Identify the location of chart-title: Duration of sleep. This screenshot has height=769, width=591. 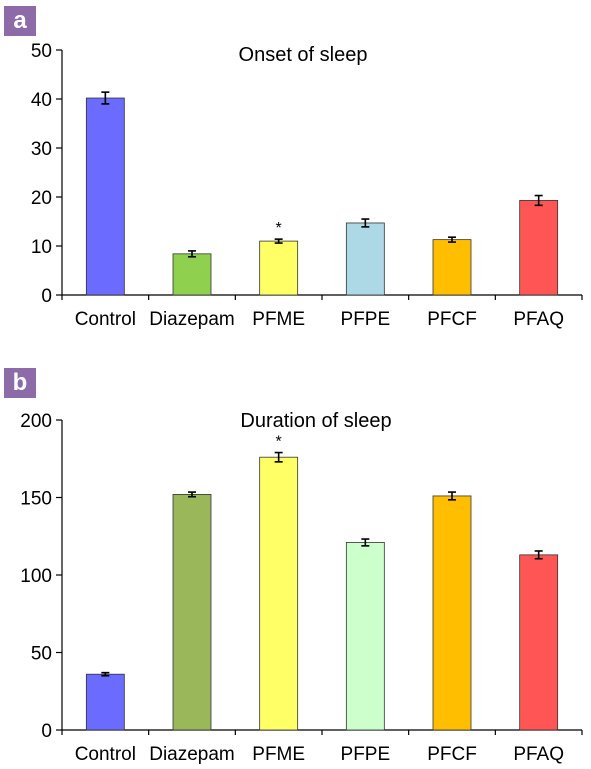
(315, 421).